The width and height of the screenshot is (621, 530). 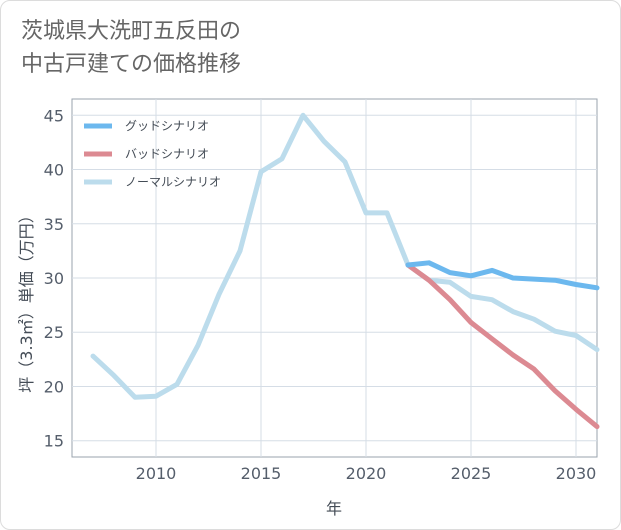 I want to click on y-tick-label: 20, so click(x=54, y=386).